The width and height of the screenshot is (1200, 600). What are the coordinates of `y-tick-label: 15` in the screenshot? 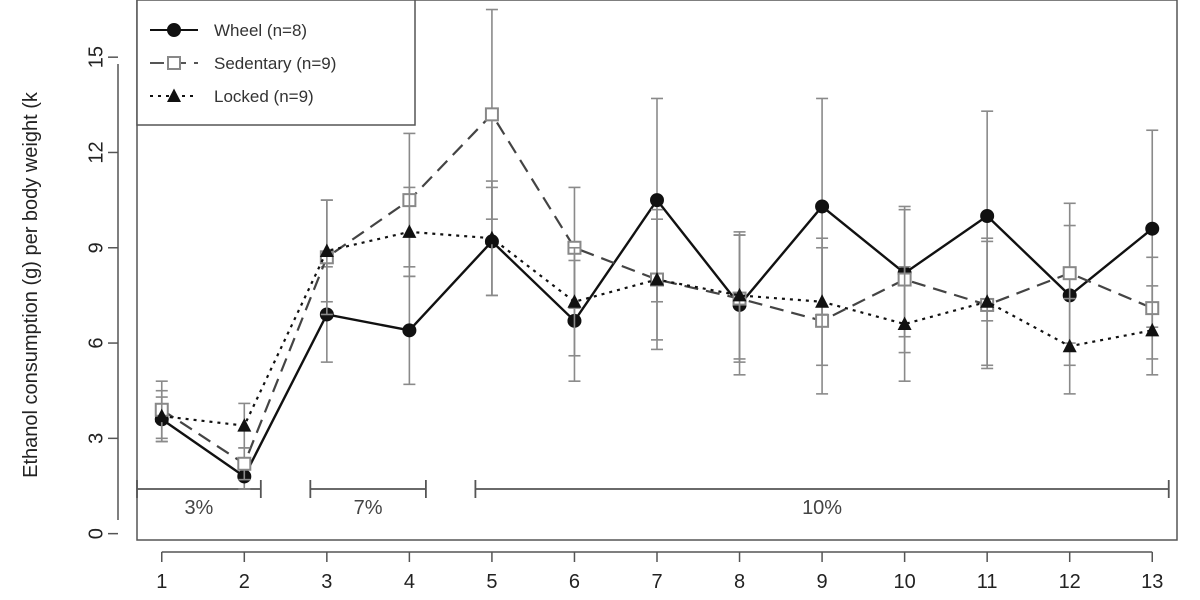 It's located at (96, 57).